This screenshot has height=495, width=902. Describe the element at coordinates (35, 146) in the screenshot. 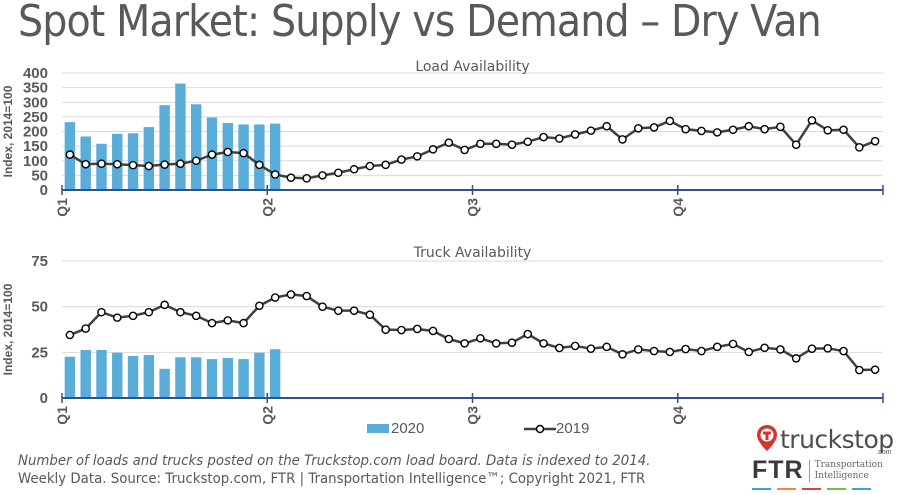

I see `y-tick-label: 150` at that location.